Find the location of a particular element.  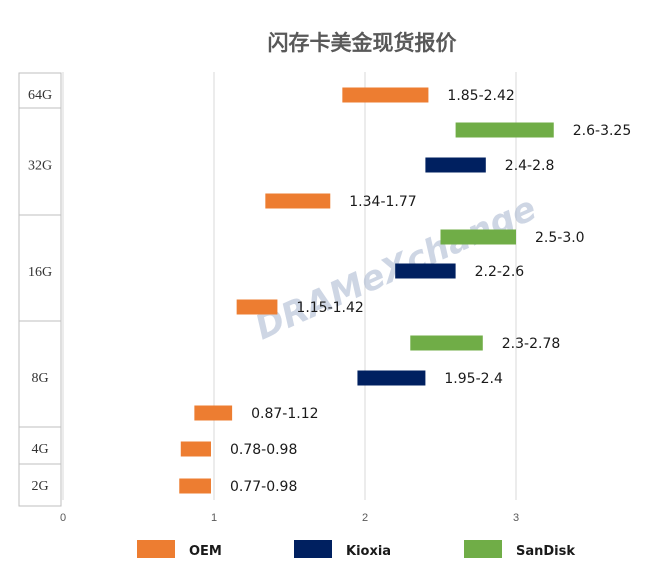

bar-label: 2.4-2.8 is located at coordinates (530, 166).